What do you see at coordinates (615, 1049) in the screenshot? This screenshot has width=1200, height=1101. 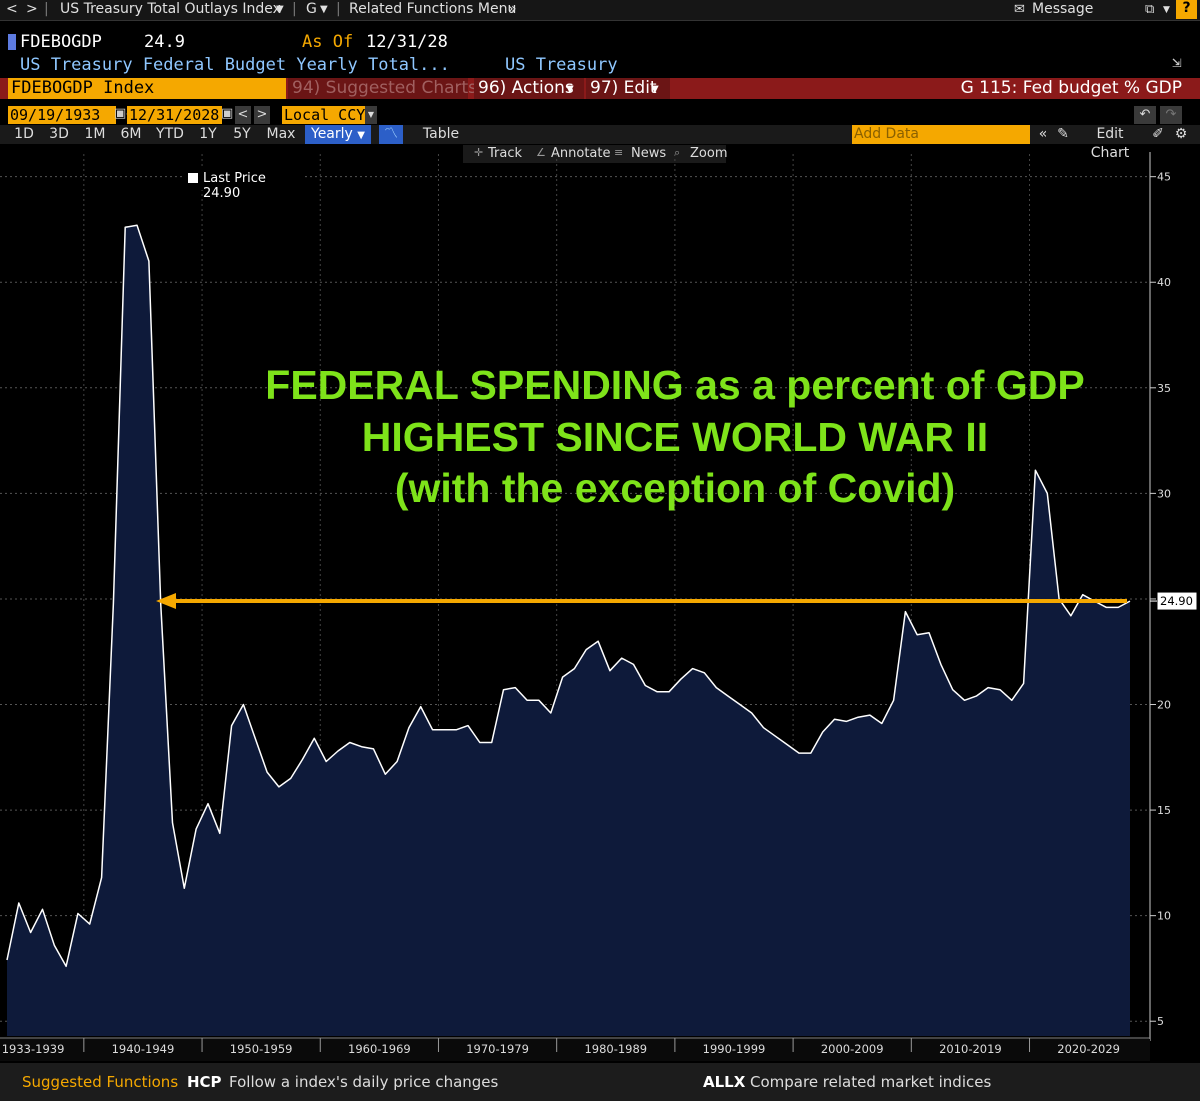 I see `x-tick-label: 1980-1989` at bounding box center [615, 1049].